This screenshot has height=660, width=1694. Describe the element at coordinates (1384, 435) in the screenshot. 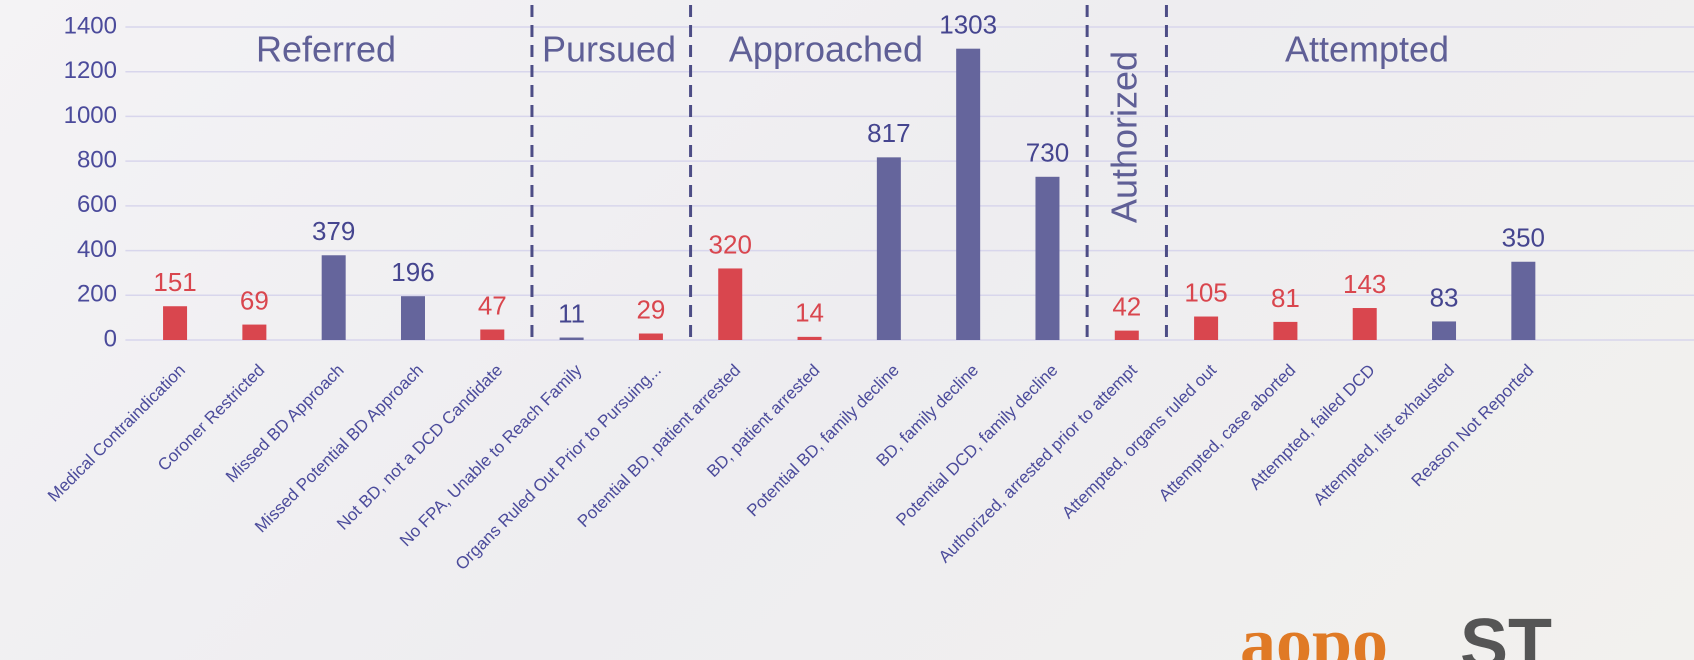

I see `x-tick-label: Attempted, list exhausted` at that location.